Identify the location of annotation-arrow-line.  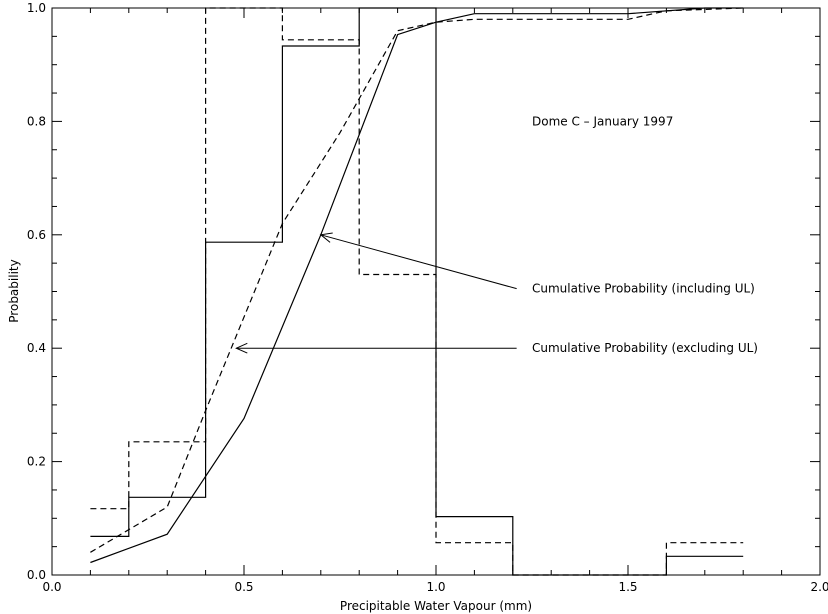
(418, 262).